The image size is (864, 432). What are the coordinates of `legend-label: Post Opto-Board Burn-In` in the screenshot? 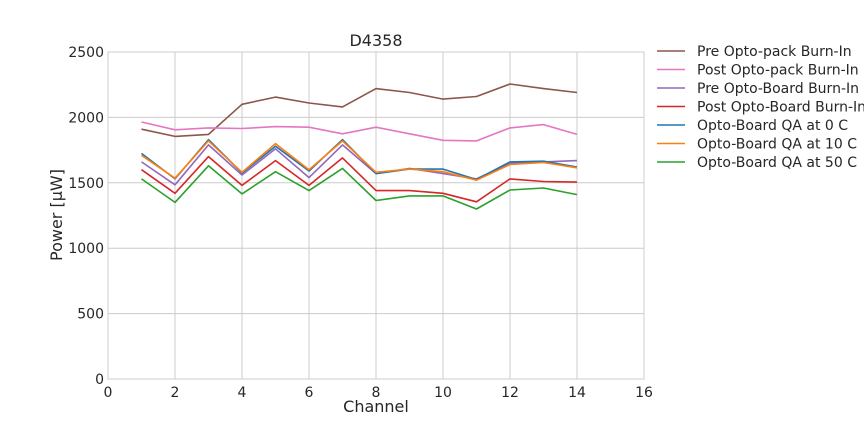 It's located at (780, 108).